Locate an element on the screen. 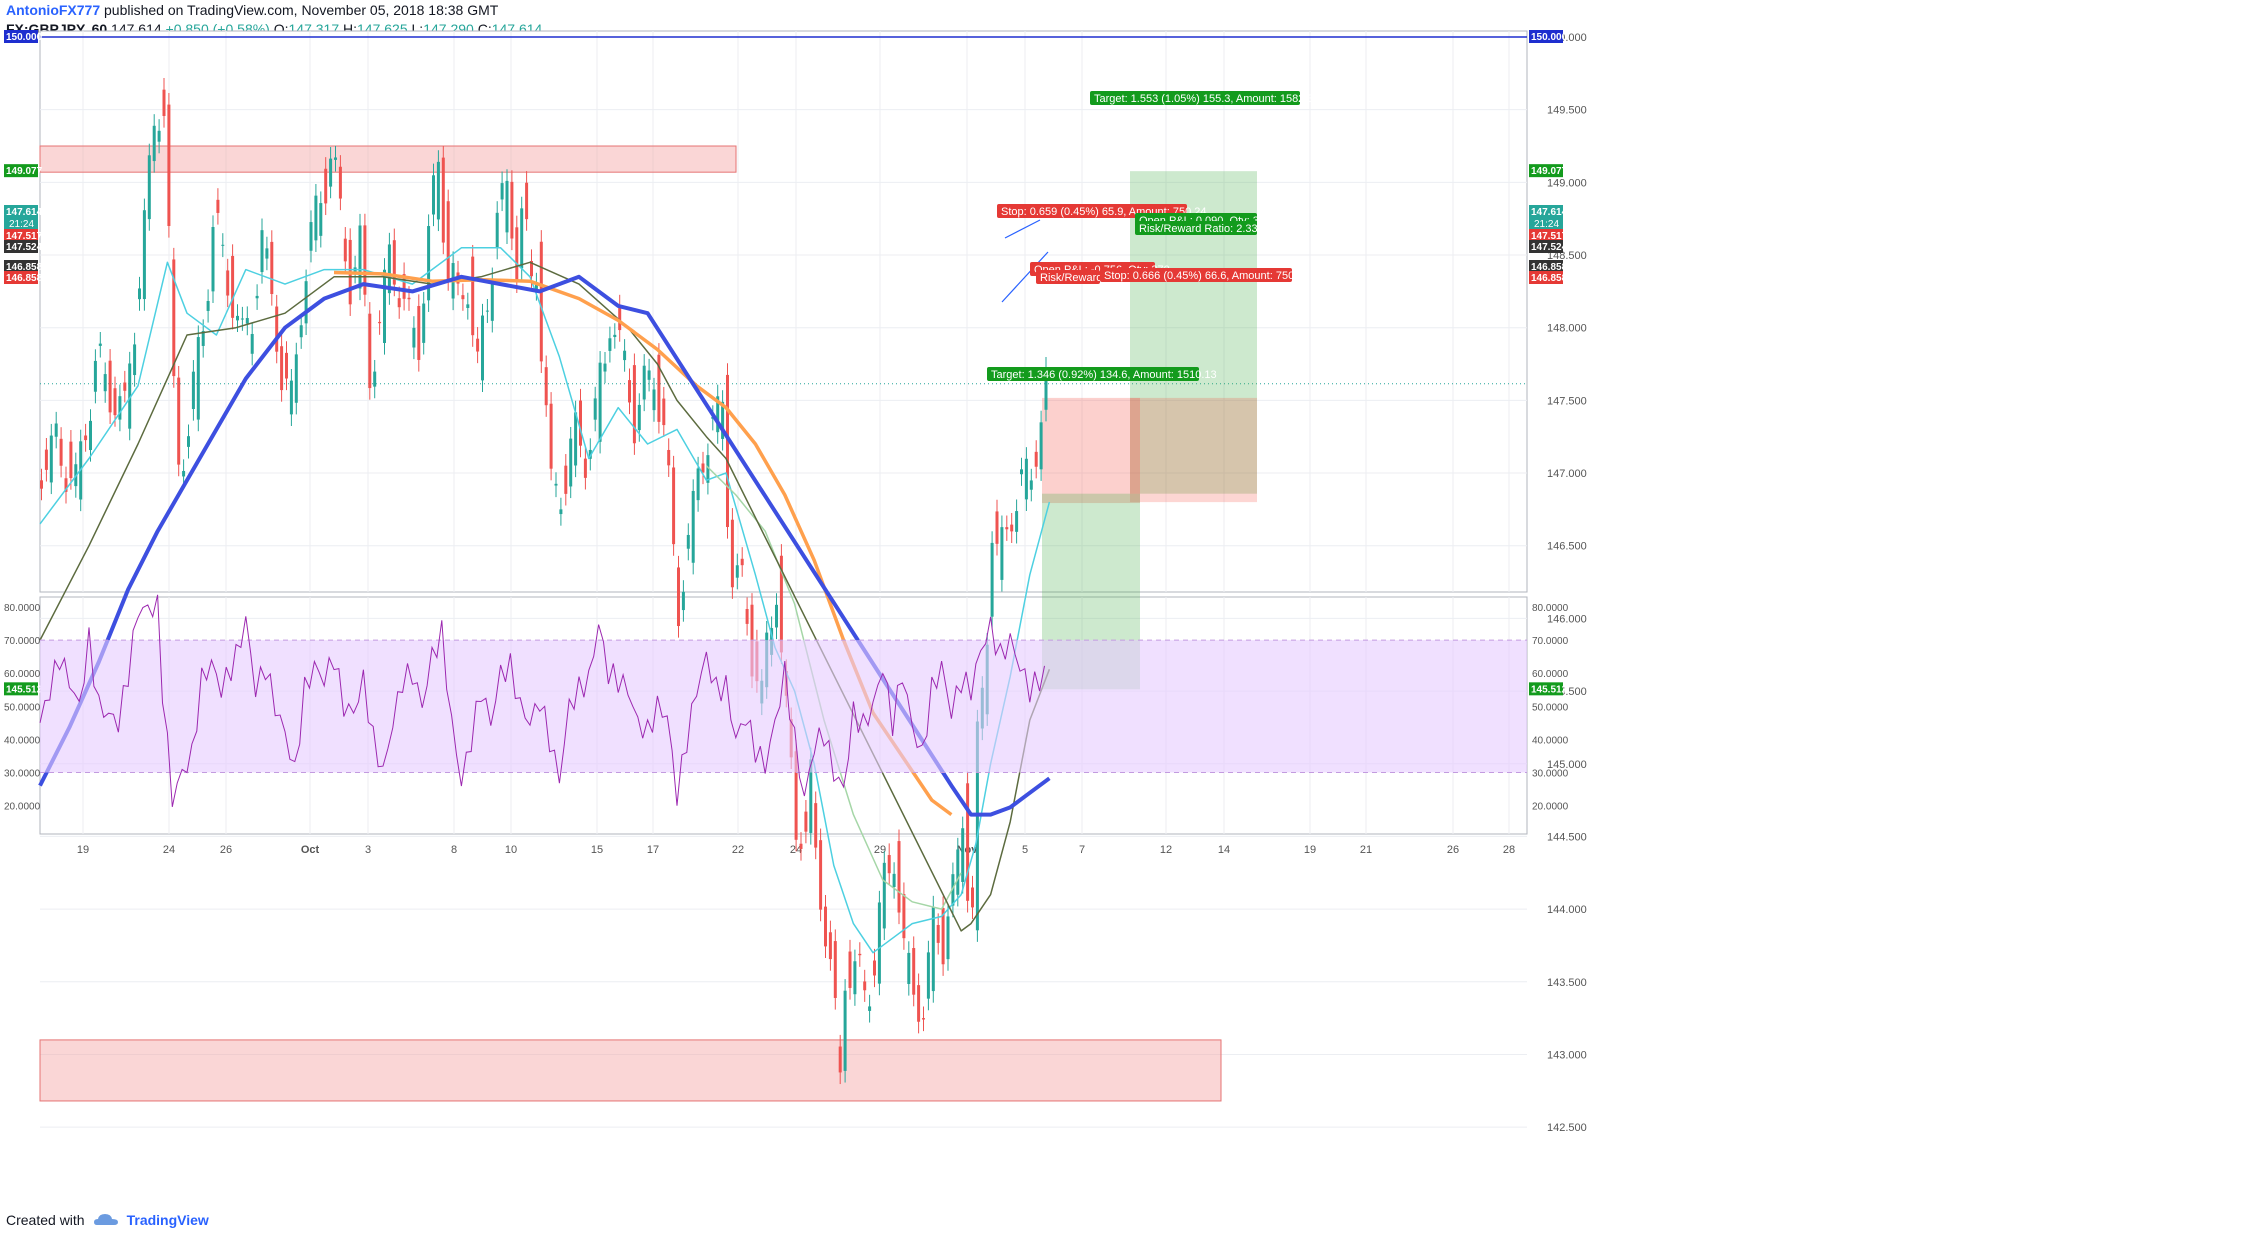  left-price-tag: 146.858 is located at coordinates (24, 278).